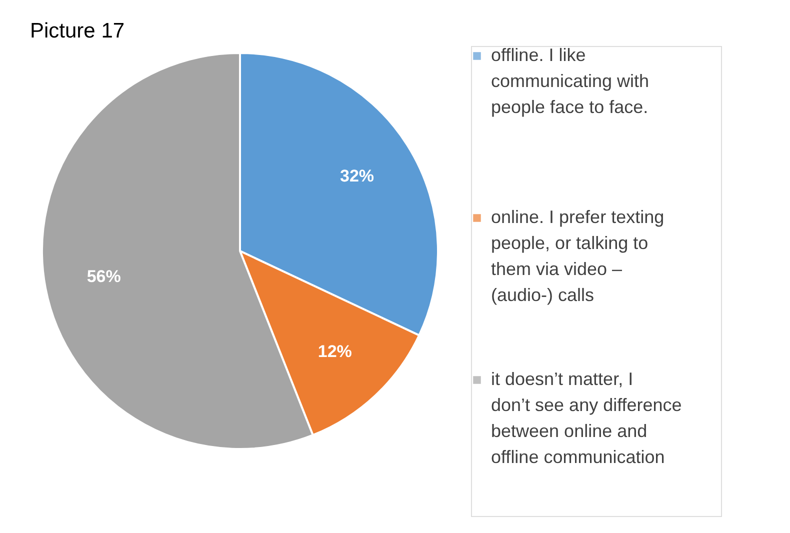  I want to click on legend-label: offline. I like communicating with people face to face., so click(570, 81).